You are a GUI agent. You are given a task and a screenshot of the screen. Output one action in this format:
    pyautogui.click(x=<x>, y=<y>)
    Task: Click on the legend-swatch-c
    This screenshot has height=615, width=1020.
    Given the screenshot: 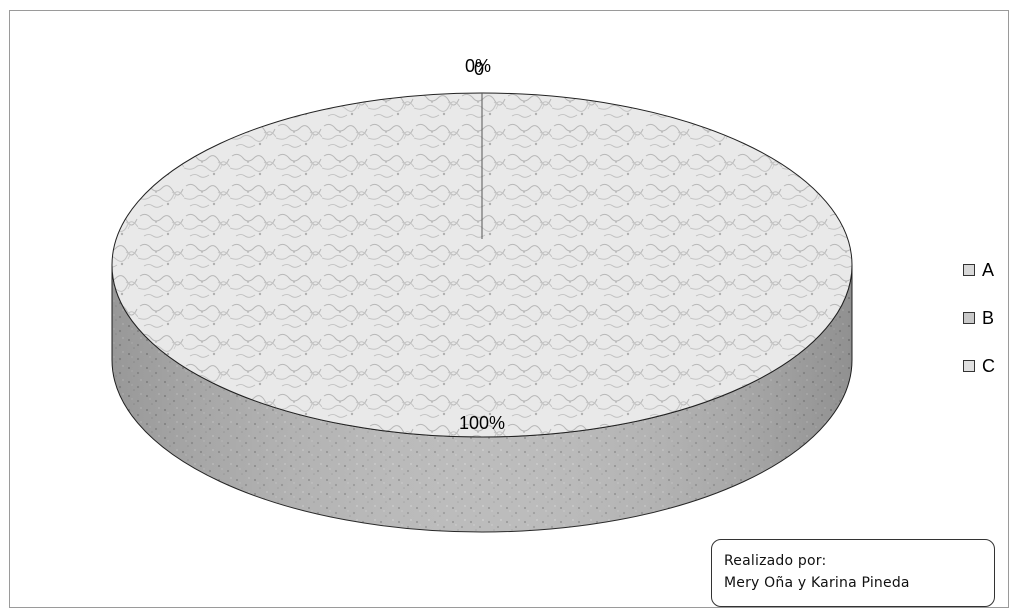 What is the action you would take?
    pyautogui.click(x=969, y=366)
    